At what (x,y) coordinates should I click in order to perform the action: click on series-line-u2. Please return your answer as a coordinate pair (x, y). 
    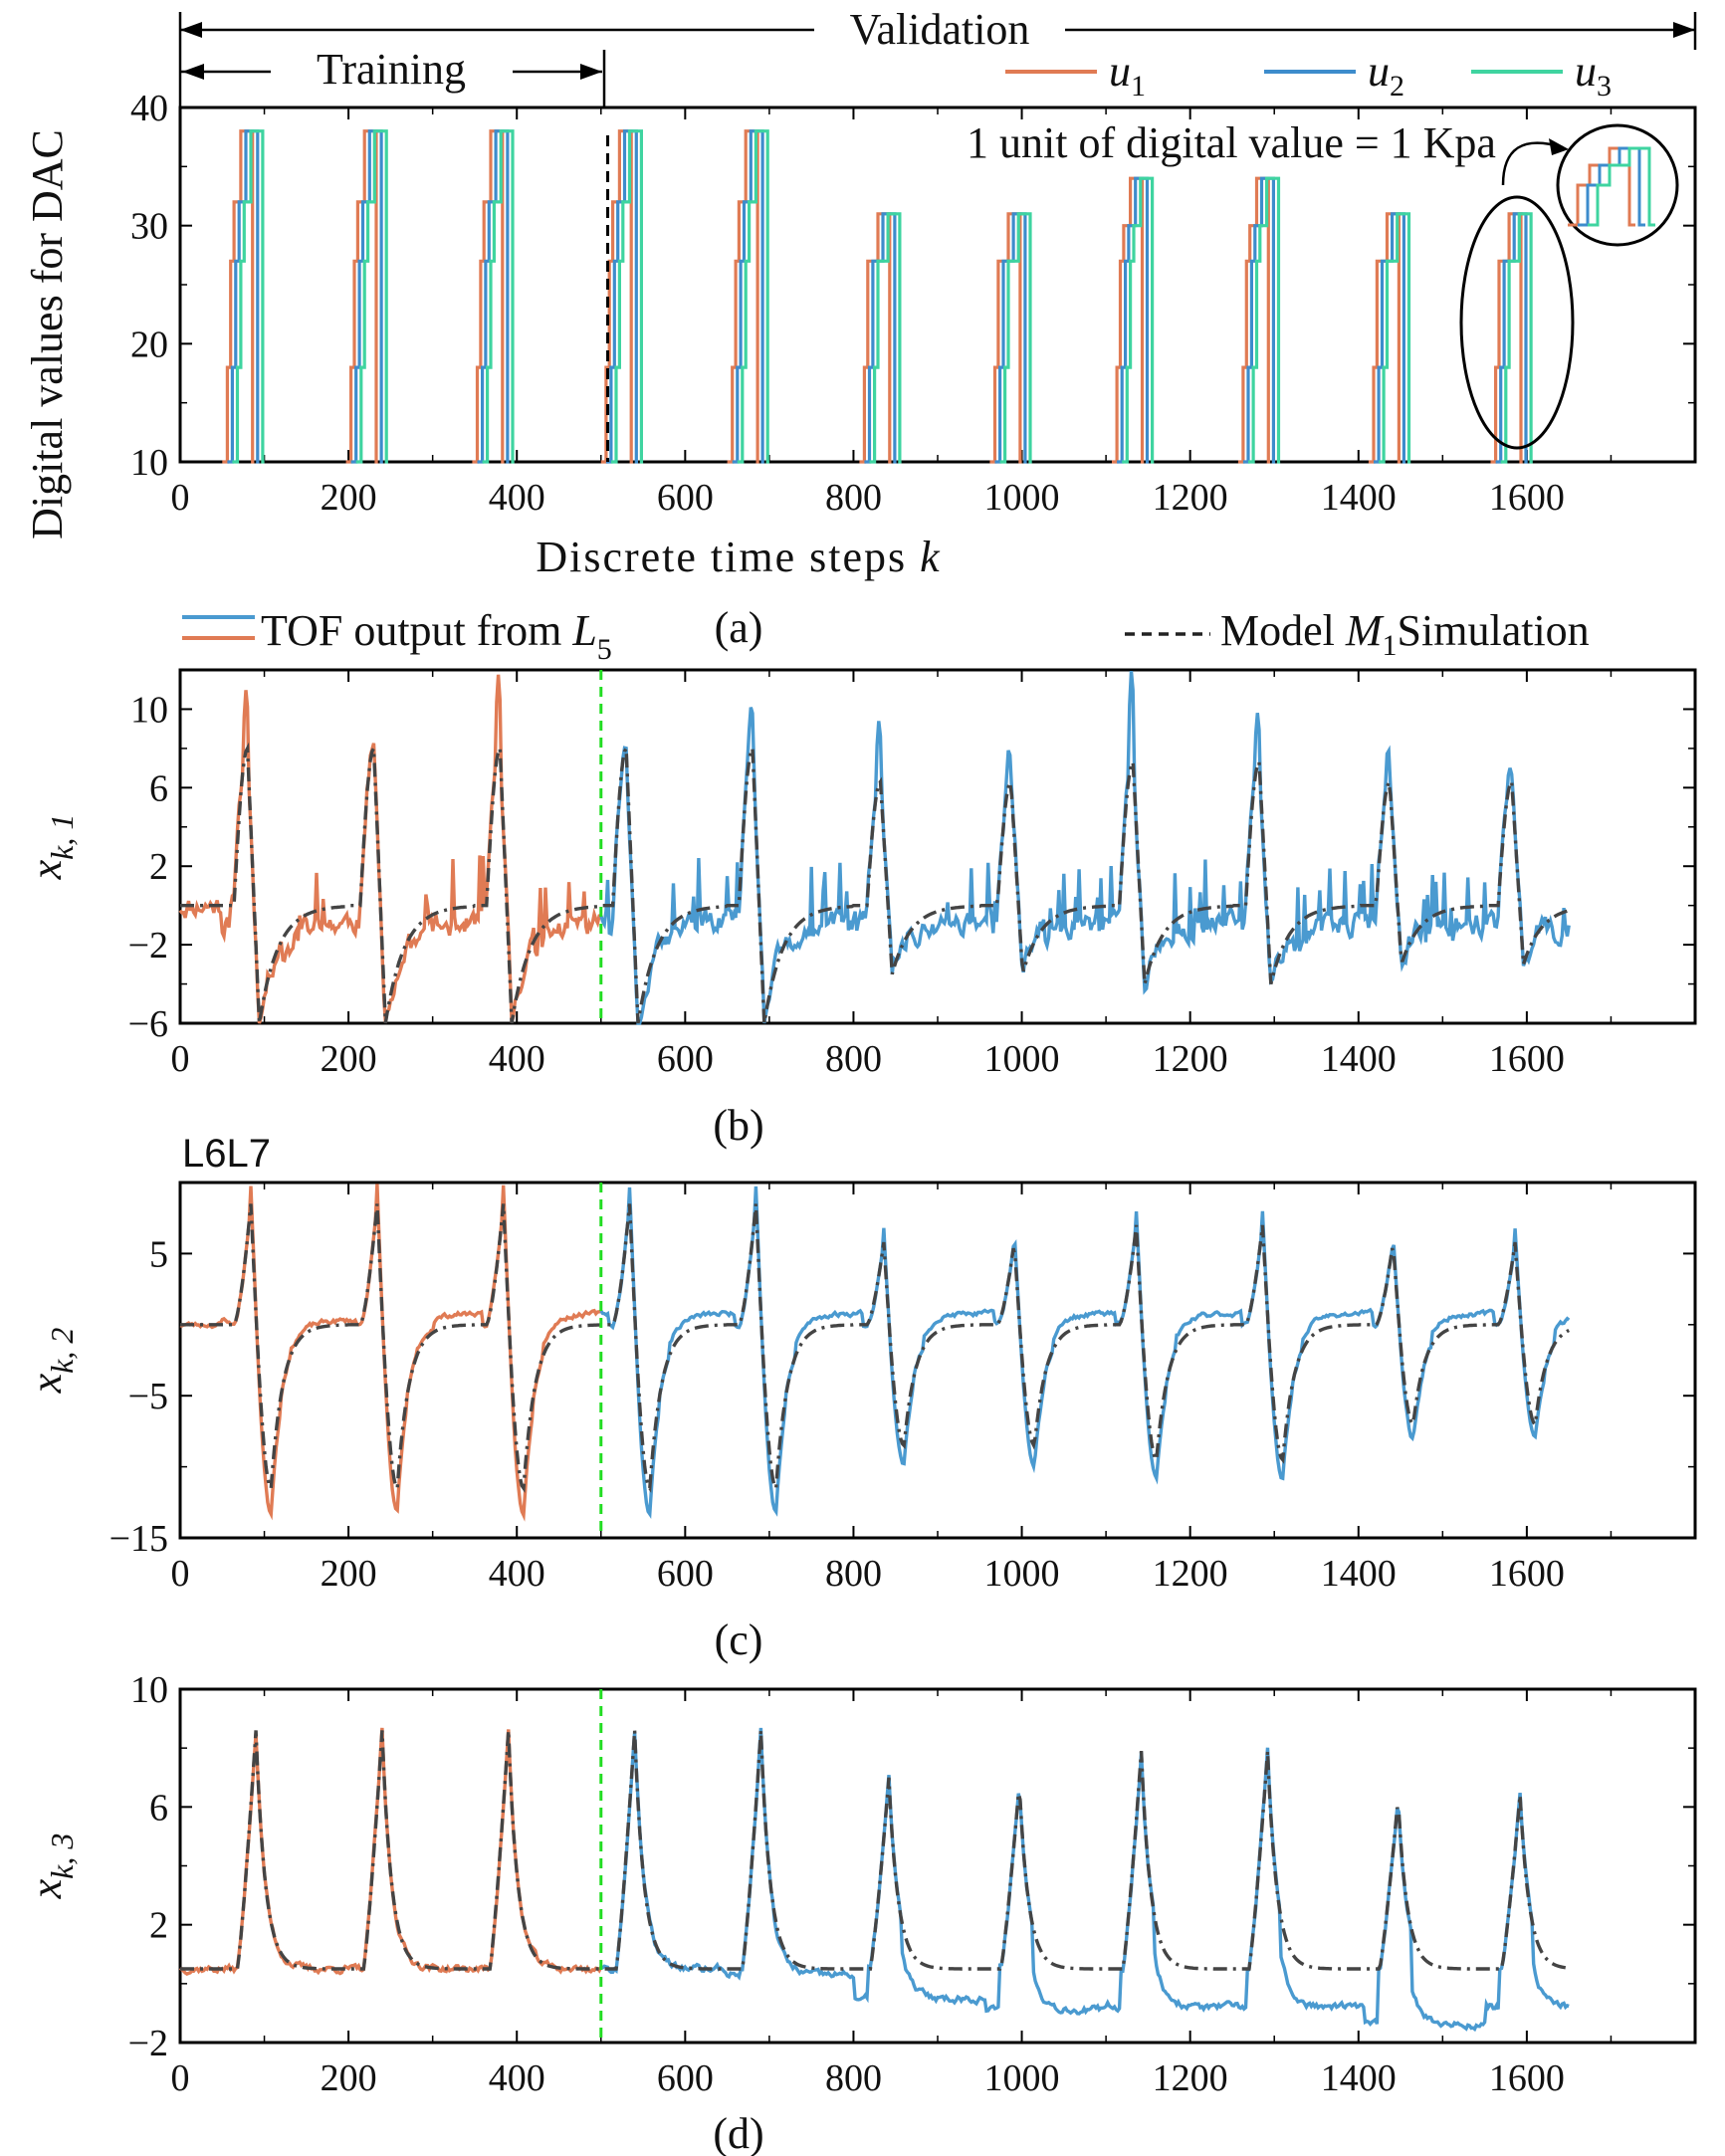
    Looking at the image, I should click on (877, 296).